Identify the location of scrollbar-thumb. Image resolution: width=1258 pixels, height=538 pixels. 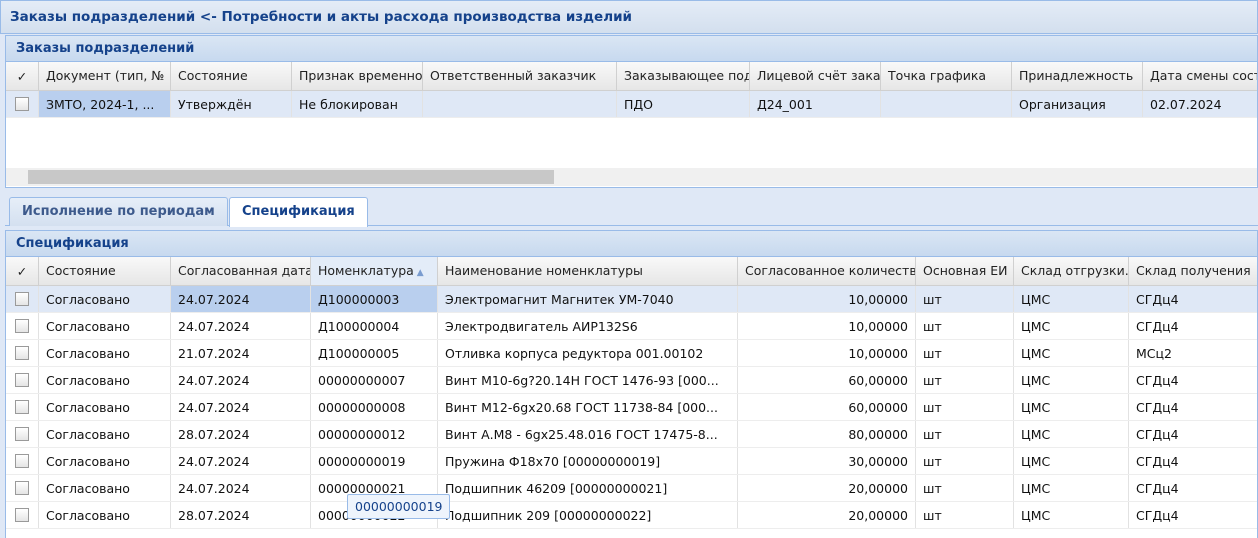
(291, 177).